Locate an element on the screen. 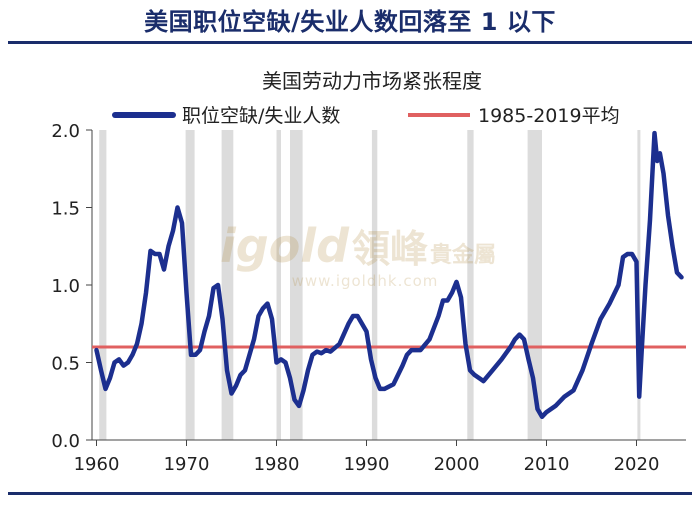 This screenshot has height=512, width=700. legend: 职位空缺/失业人数 1985-2019平均 is located at coordinates (366, 116).